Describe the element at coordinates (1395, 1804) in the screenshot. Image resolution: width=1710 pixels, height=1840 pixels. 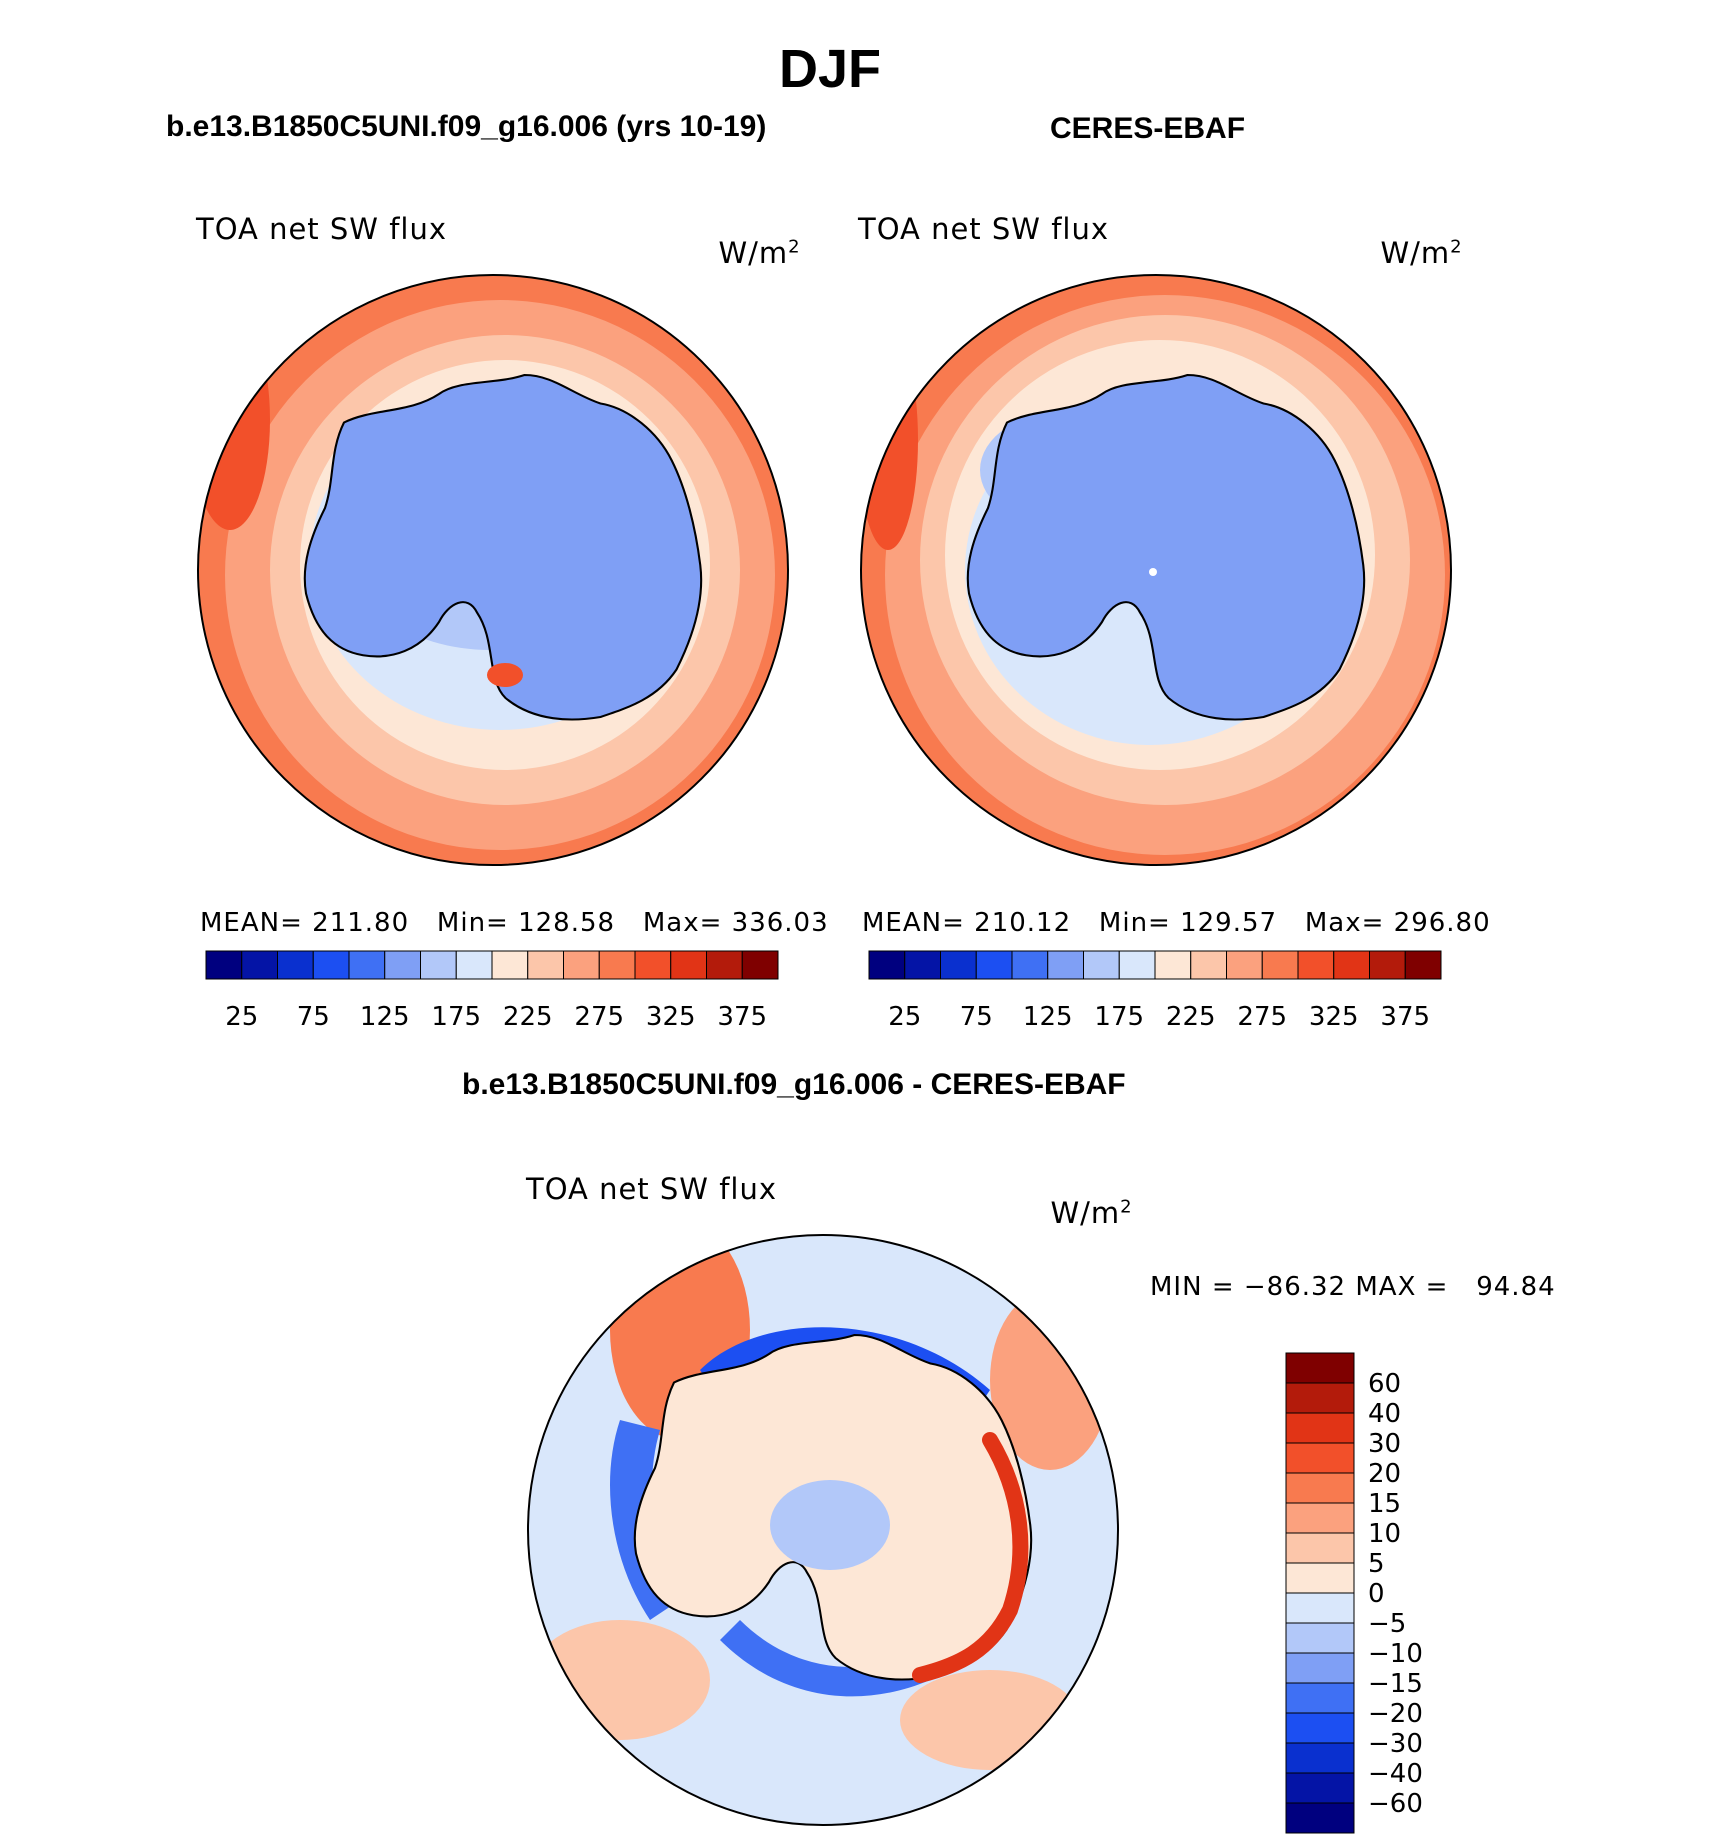
I see `diff-colorbar-tick-label: −60` at that location.